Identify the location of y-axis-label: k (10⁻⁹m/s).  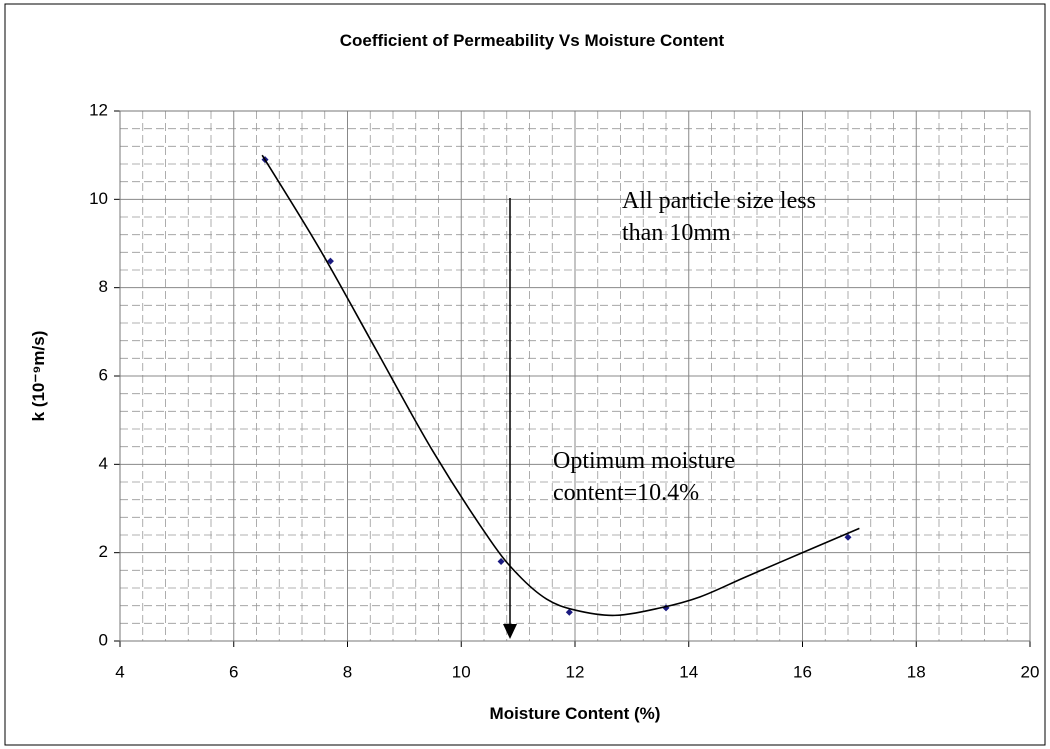
(38, 376).